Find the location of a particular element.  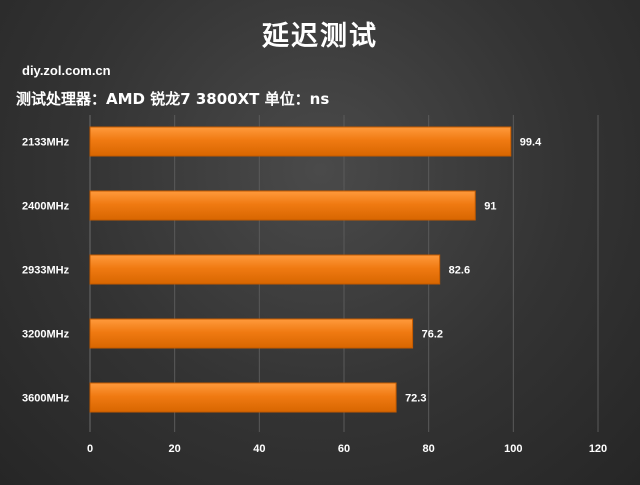

bar-3200MHz is located at coordinates (251, 333).